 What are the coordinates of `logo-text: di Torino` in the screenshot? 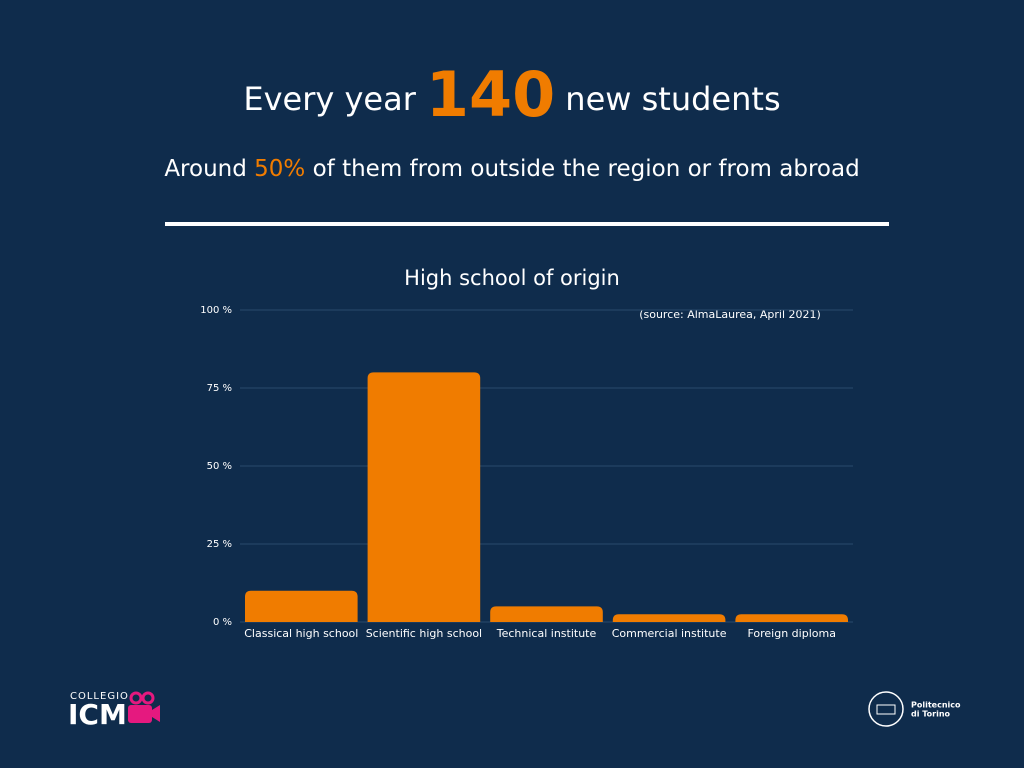 It's located at (931, 714).